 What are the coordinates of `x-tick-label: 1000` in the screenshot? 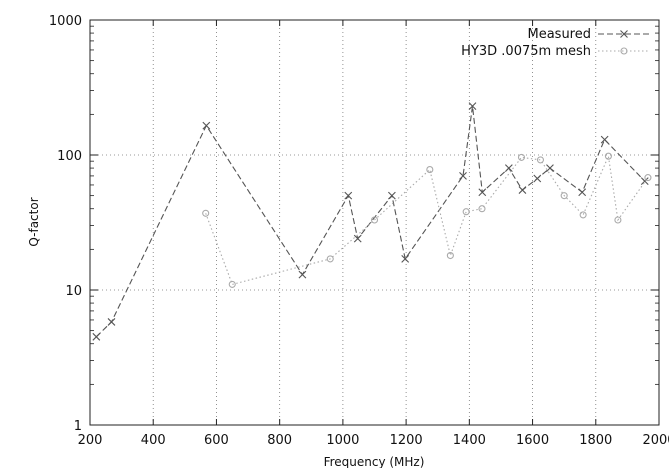 It's located at (342, 440).